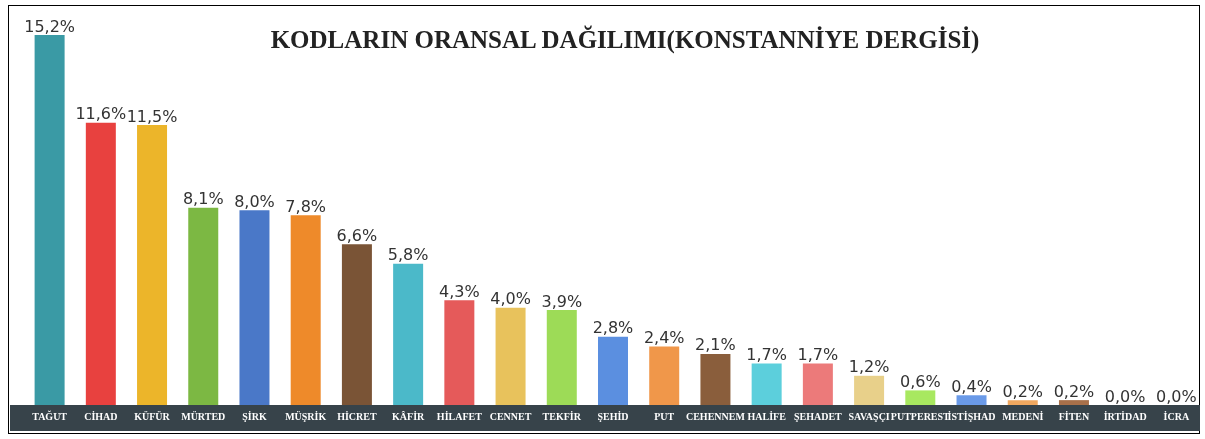 This screenshot has height=439, width=1205. Describe the element at coordinates (767, 416) in the screenshot. I see `x-tick-label: HALİFE` at that location.